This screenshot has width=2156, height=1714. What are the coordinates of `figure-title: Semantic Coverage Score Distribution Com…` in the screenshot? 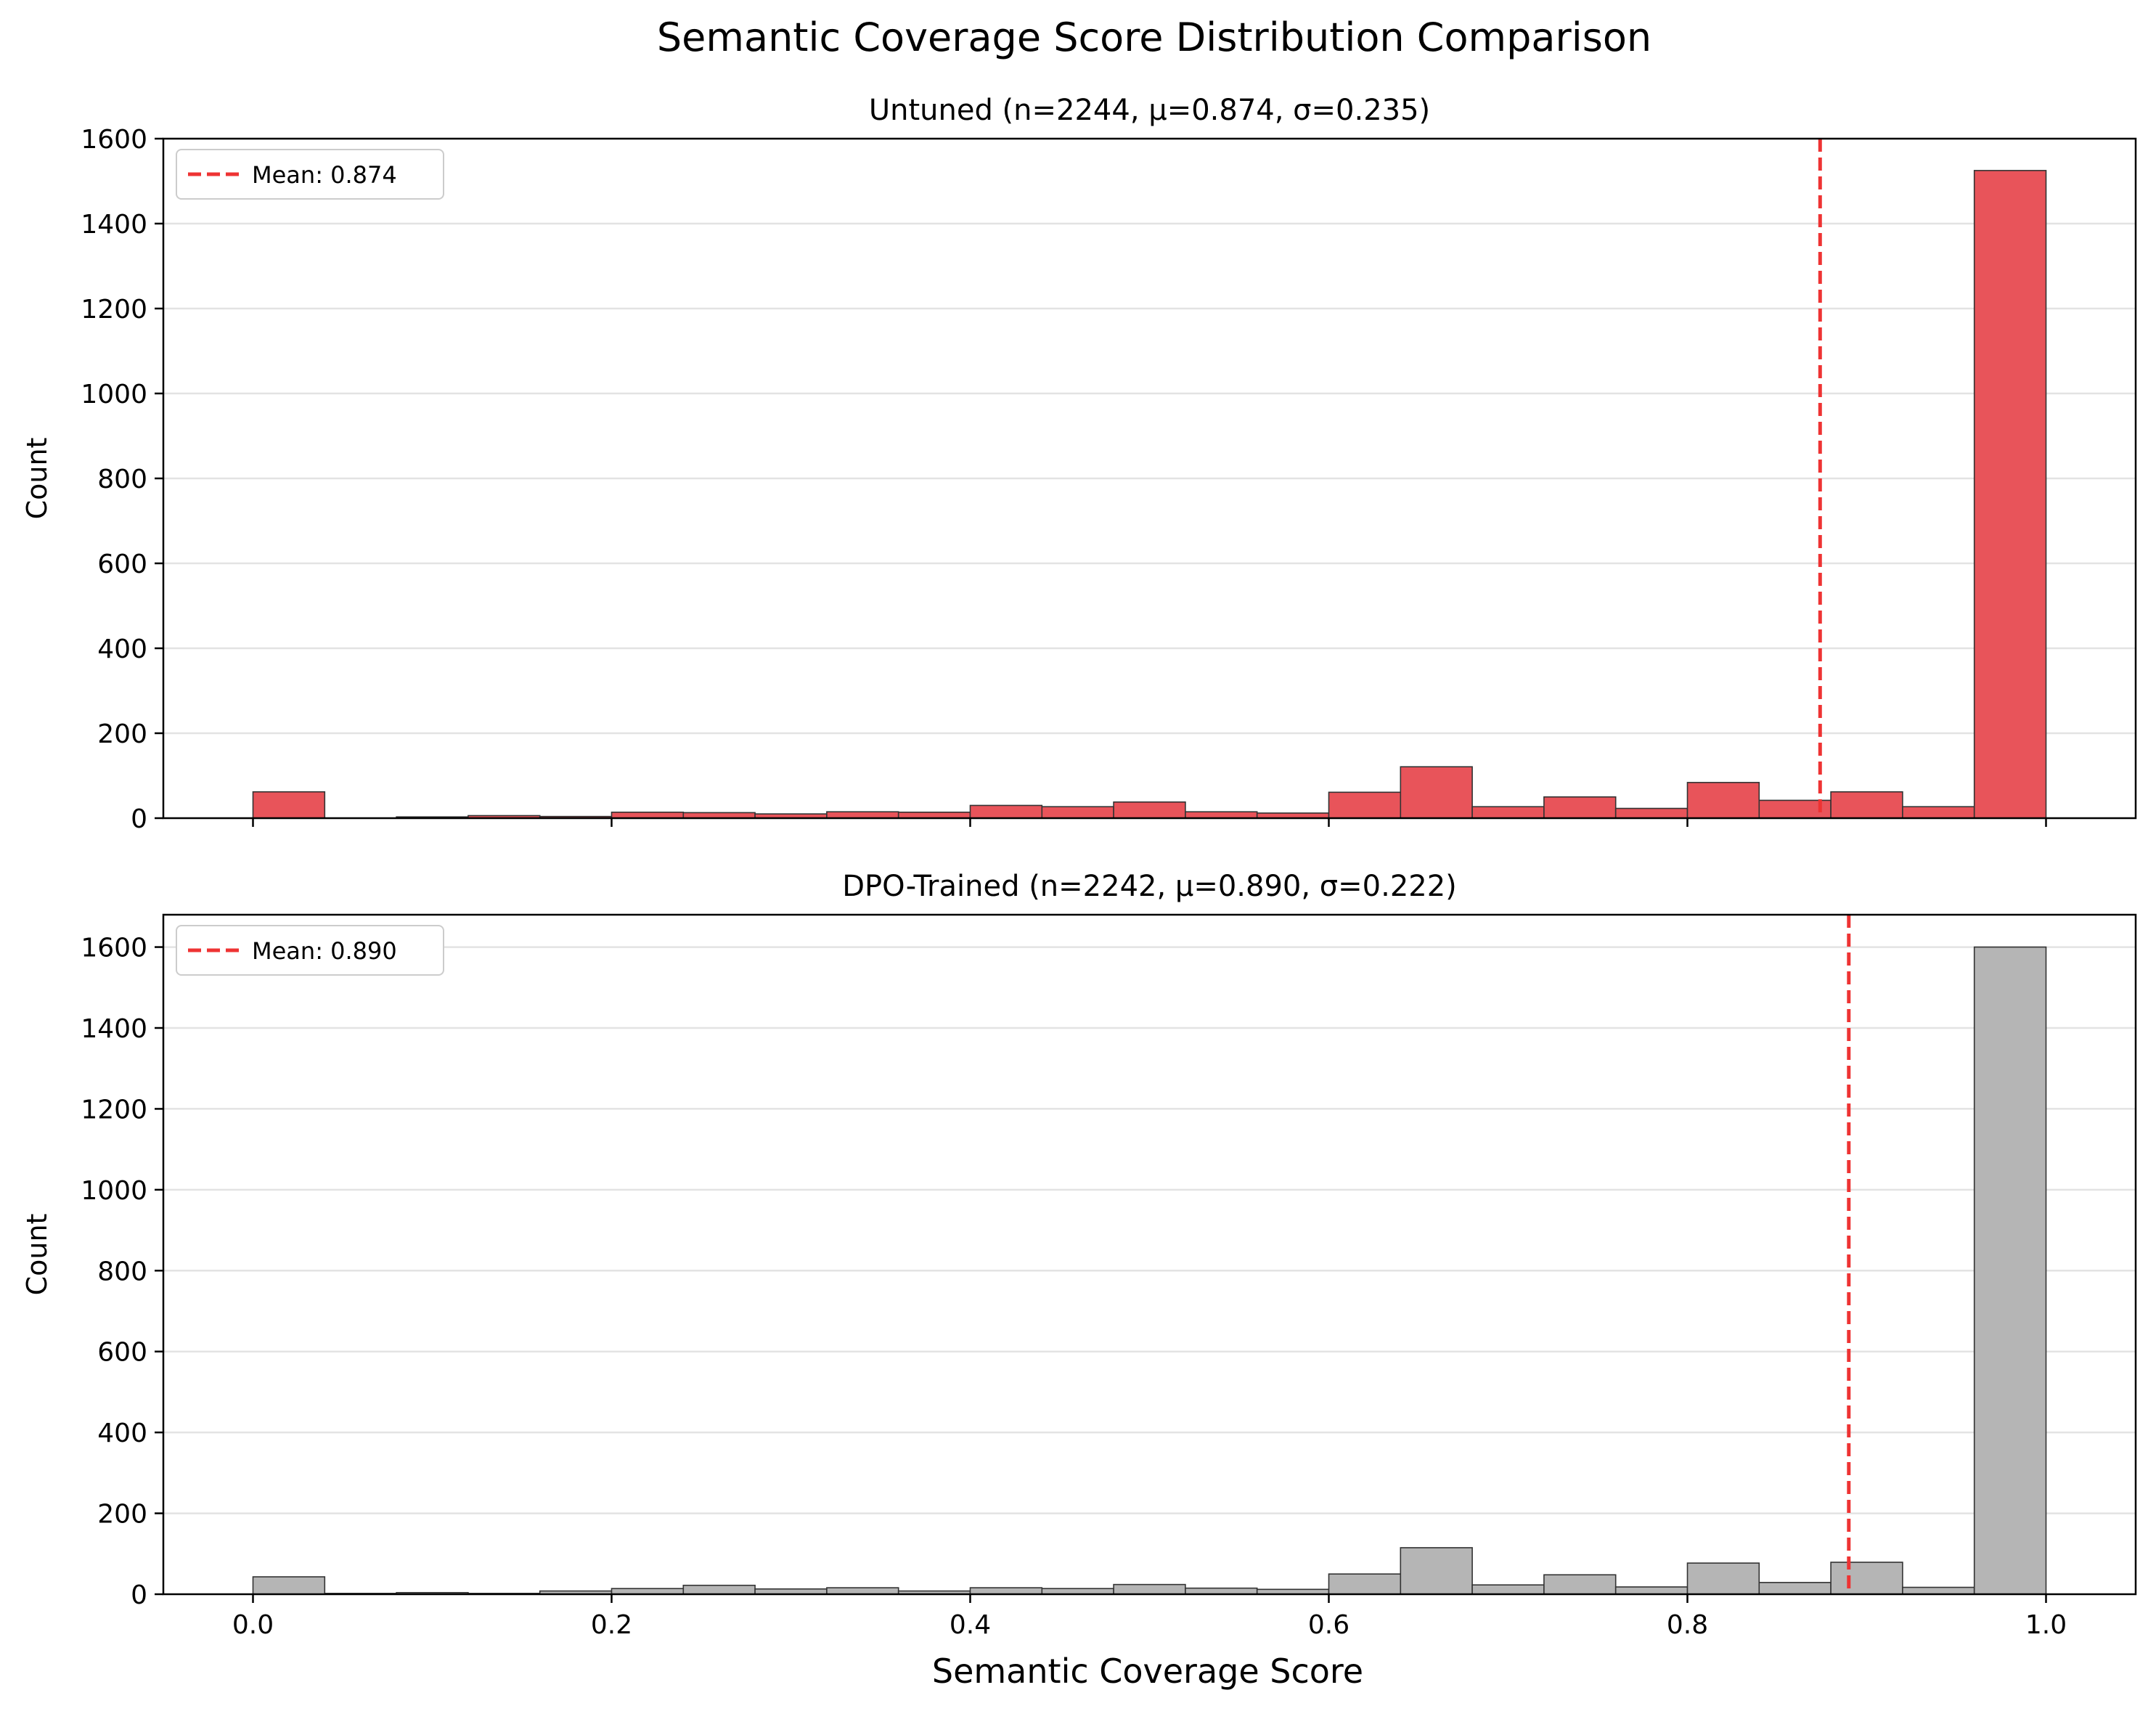 It's located at (1154, 37).